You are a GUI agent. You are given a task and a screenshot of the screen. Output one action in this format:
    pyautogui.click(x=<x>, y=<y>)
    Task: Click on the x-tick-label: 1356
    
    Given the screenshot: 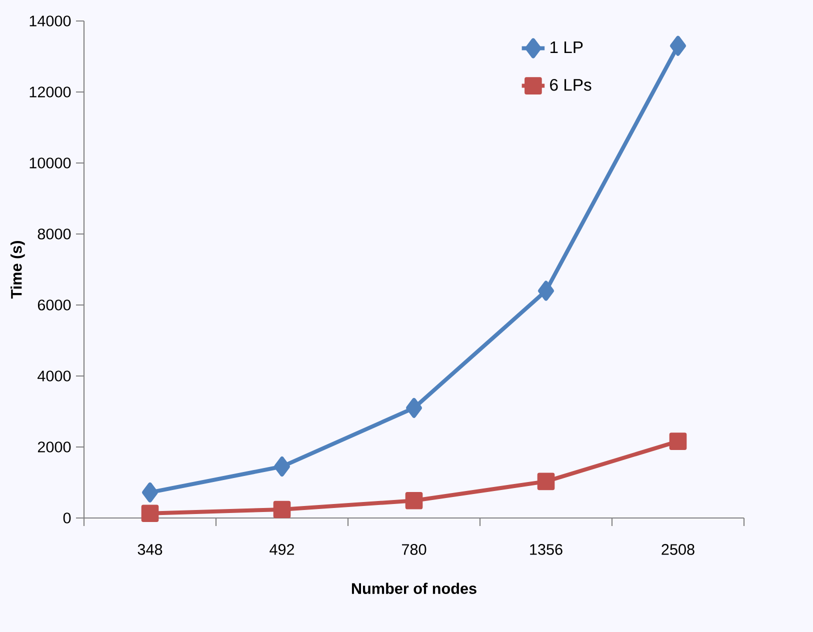 What is the action you would take?
    pyautogui.click(x=546, y=549)
    